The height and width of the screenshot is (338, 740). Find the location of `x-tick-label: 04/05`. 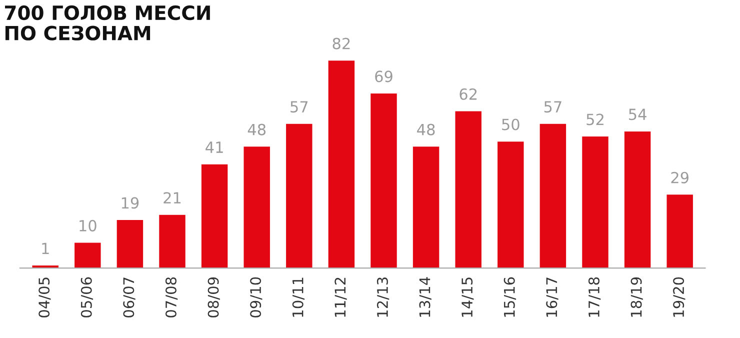

x-tick-label: 04/05 is located at coordinates (44, 298).